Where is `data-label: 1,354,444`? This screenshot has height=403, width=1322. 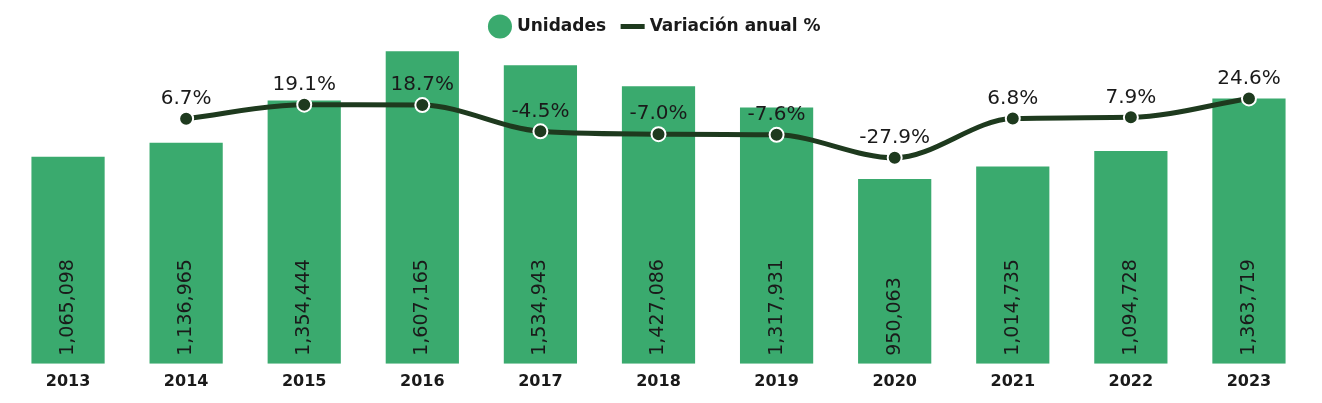
data-label: 1,354,444 is located at coordinates (302, 307).